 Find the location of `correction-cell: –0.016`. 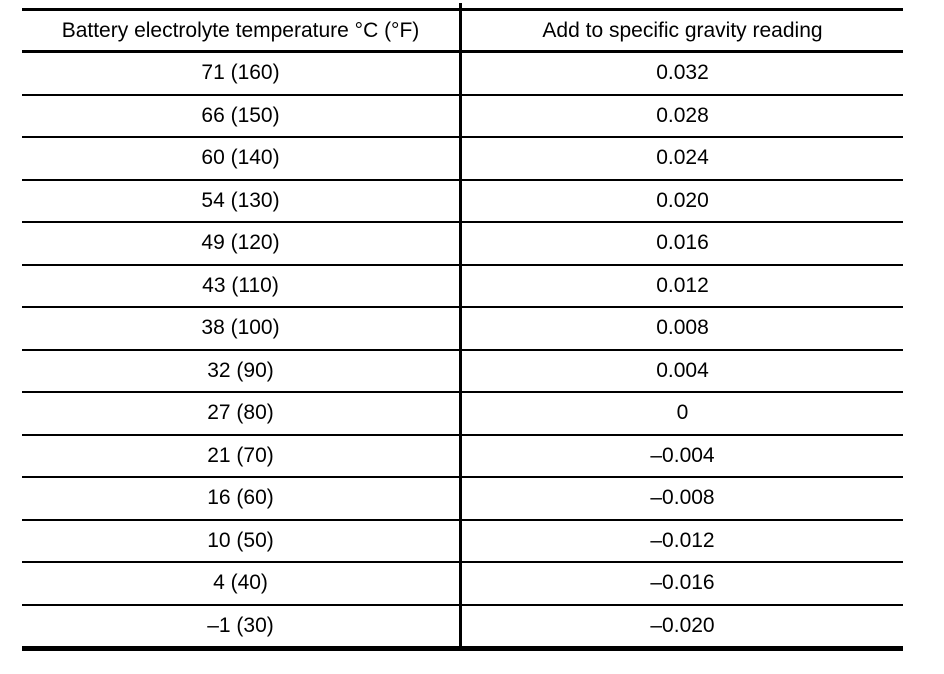

correction-cell: –0.016 is located at coordinates (681, 584).